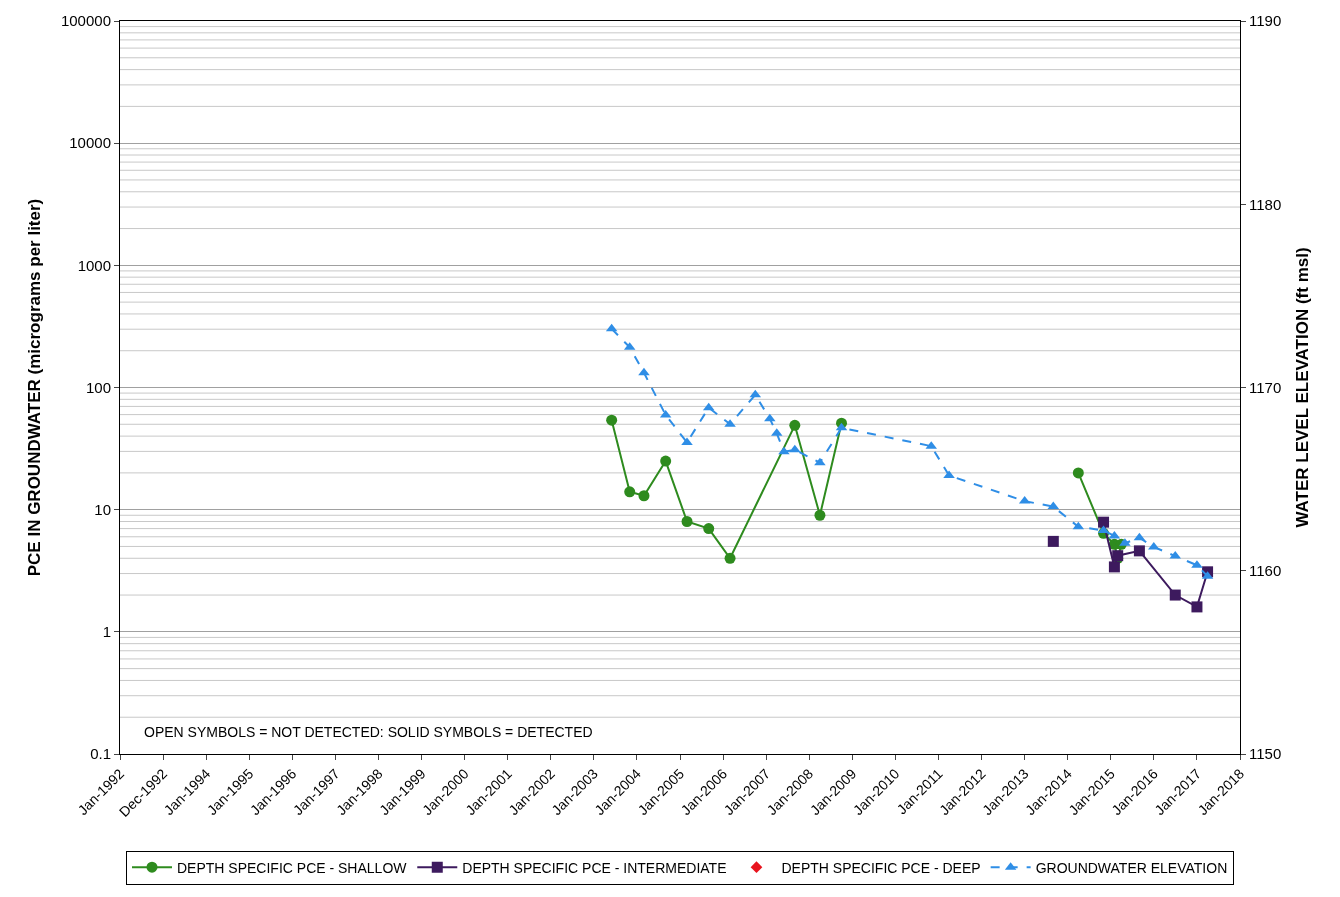 The height and width of the screenshot is (897, 1340). I want to click on legend-label: GROUNDWATER ELEVATION, so click(1131, 867).